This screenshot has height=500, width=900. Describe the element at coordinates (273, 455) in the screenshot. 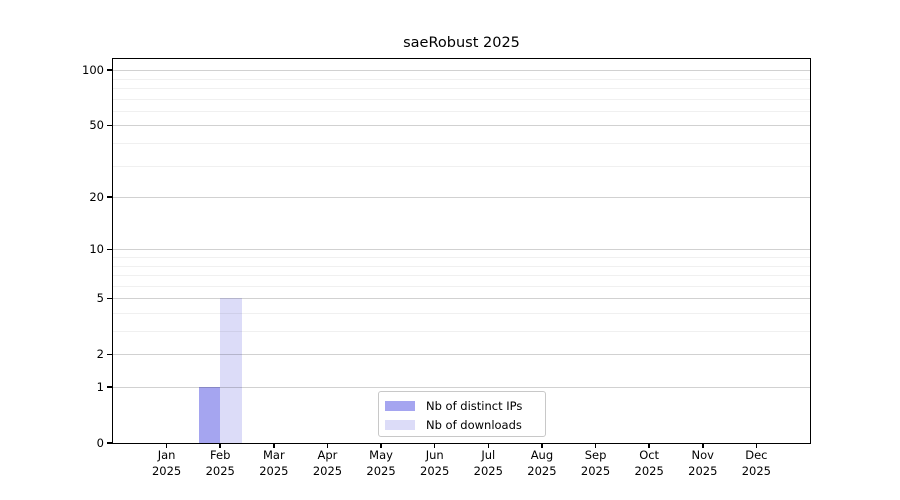

I see `x-tick-label-line: Mar` at that location.